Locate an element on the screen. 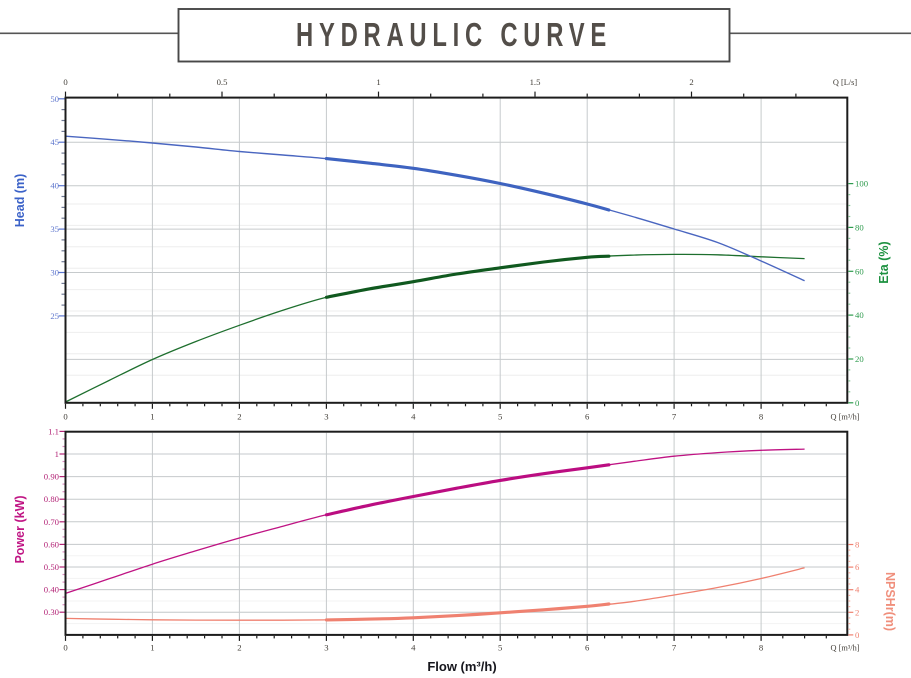  svg-text: 20 is located at coordinates (859, 359).